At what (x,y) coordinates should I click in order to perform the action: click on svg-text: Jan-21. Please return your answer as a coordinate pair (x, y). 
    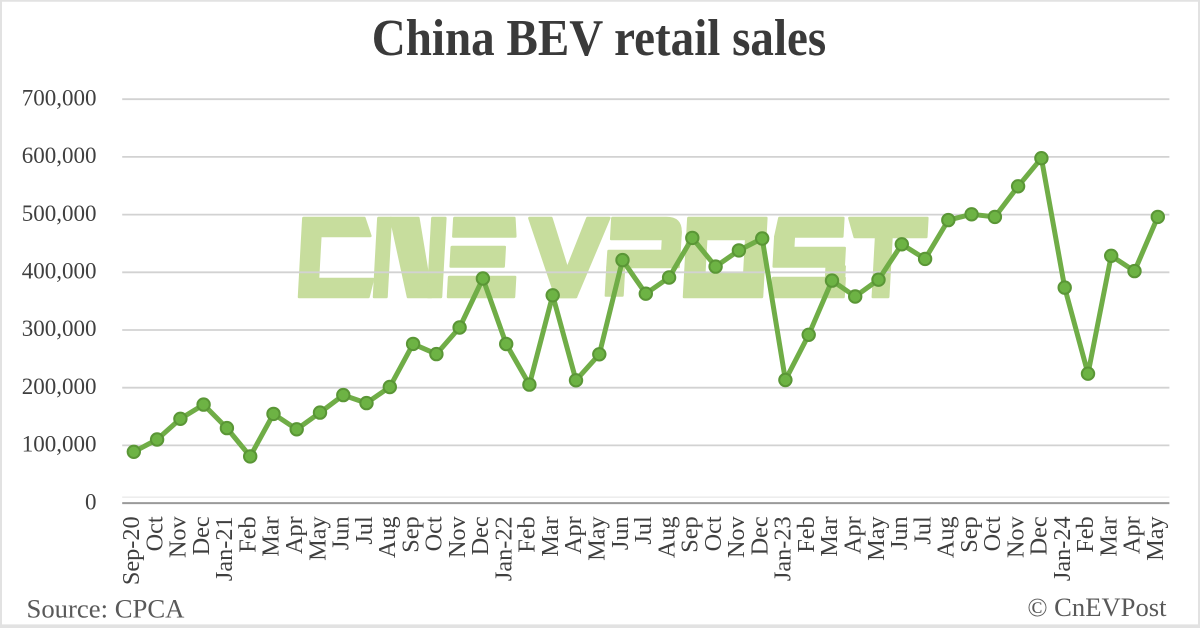
    Looking at the image, I should click on (224, 548).